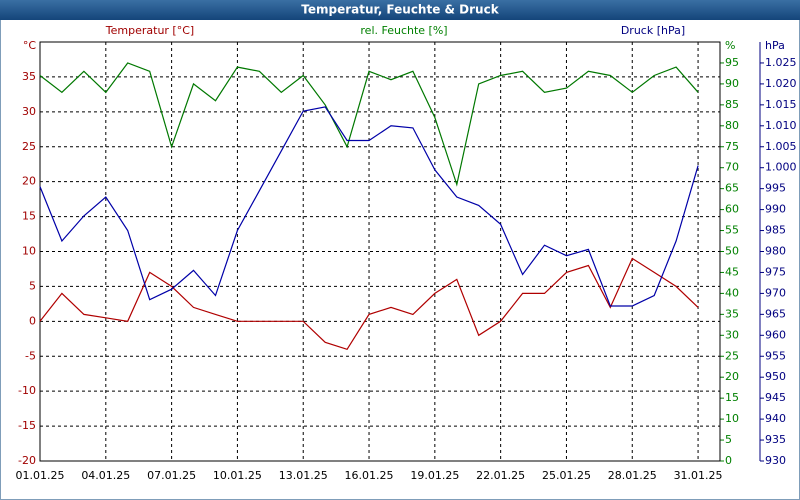 The width and height of the screenshot is (800, 500). I want to click on x-tick-label: 07.01.25, so click(171, 475).